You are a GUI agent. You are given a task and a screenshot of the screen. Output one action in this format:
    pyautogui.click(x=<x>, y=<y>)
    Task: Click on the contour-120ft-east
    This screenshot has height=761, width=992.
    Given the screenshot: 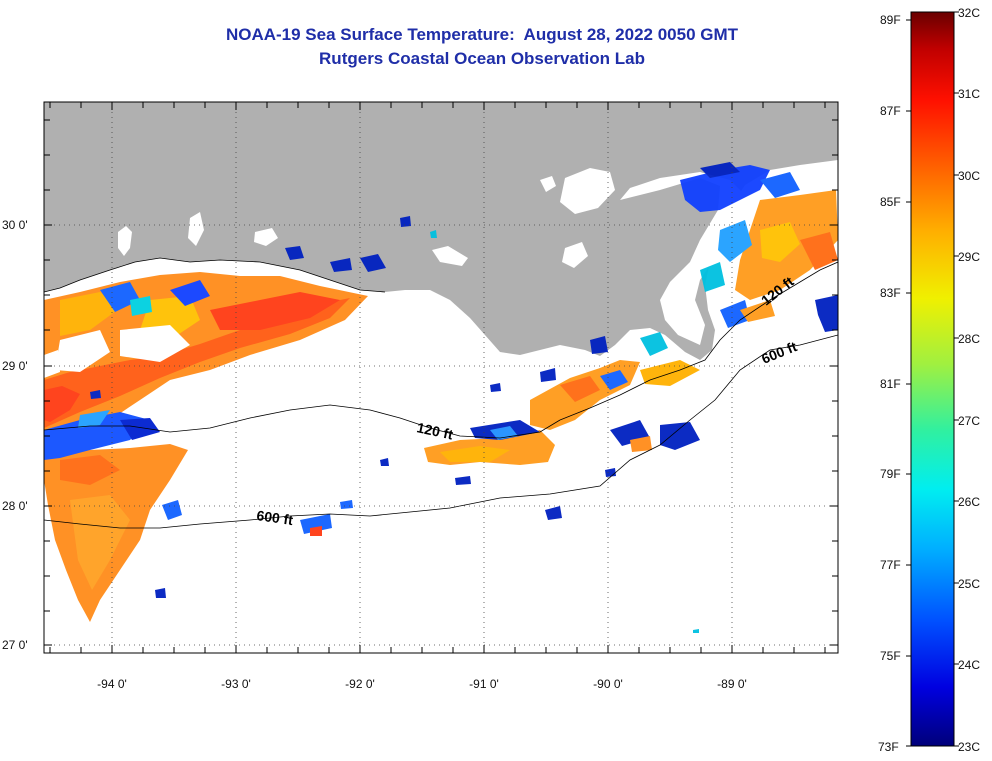 What is the action you would take?
    pyautogui.click(x=698, y=341)
    